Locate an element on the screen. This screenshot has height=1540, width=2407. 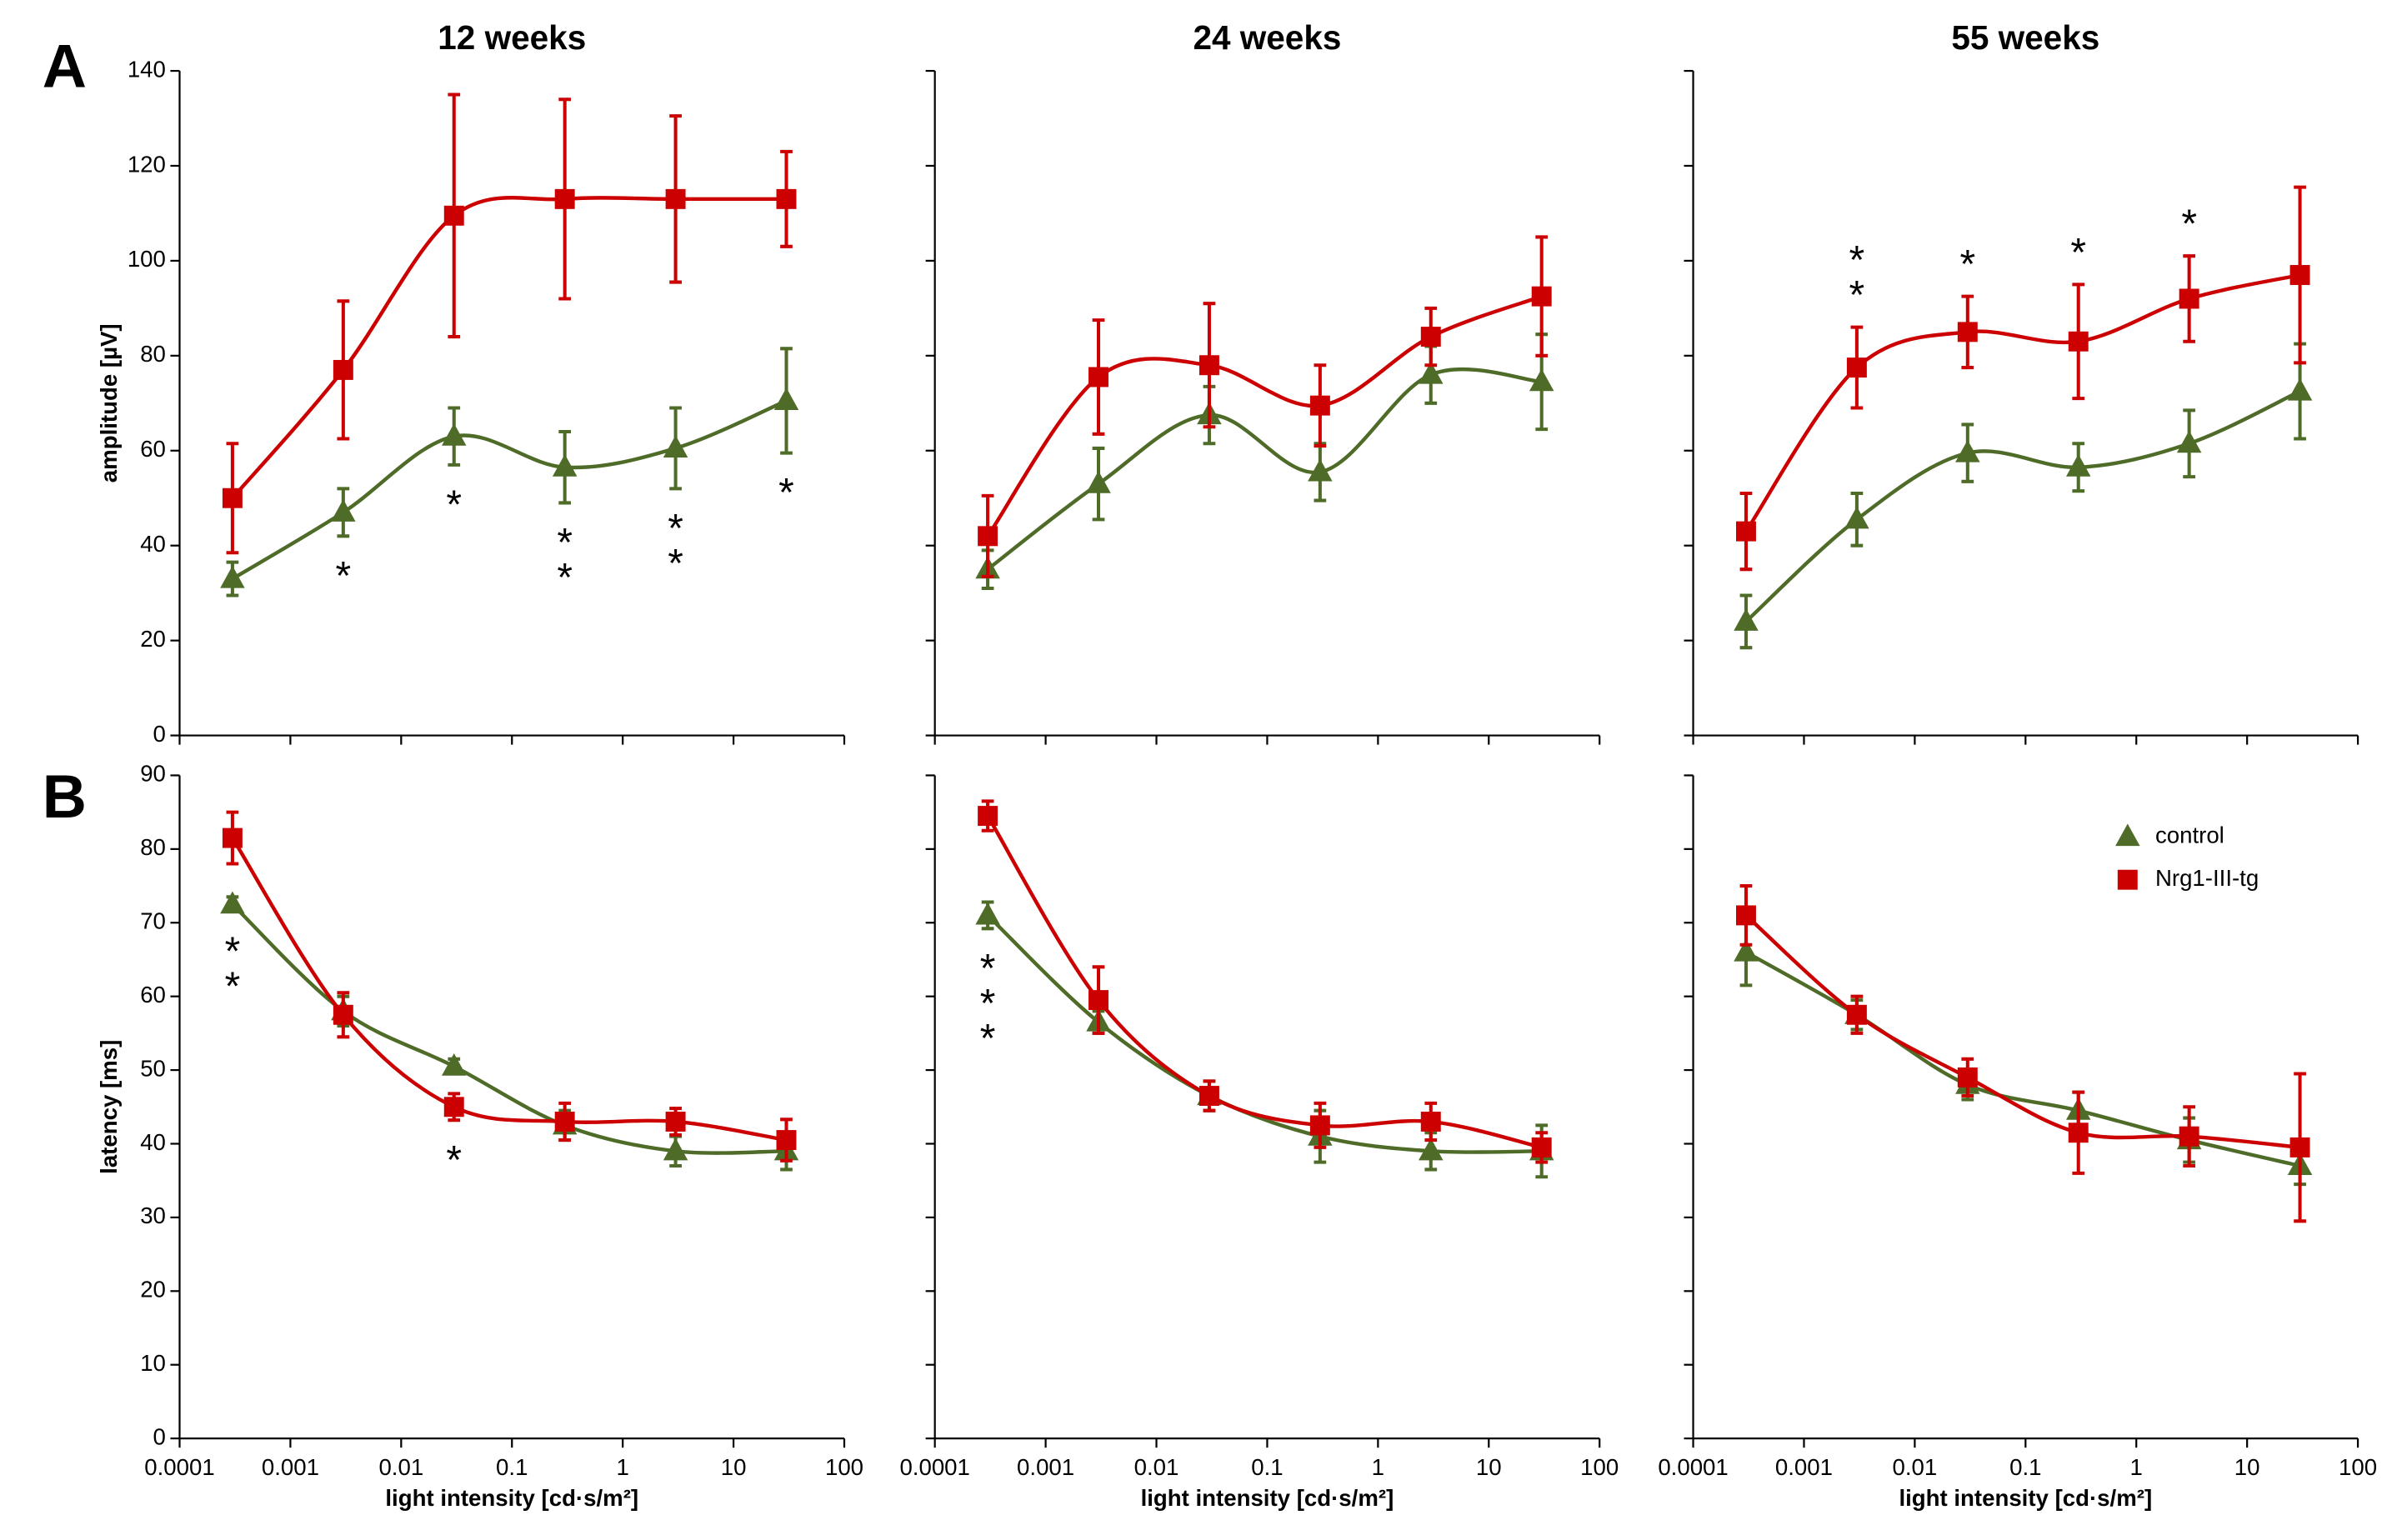
y-axis-label: latency [ms] is located at coordinates (109, 1107).